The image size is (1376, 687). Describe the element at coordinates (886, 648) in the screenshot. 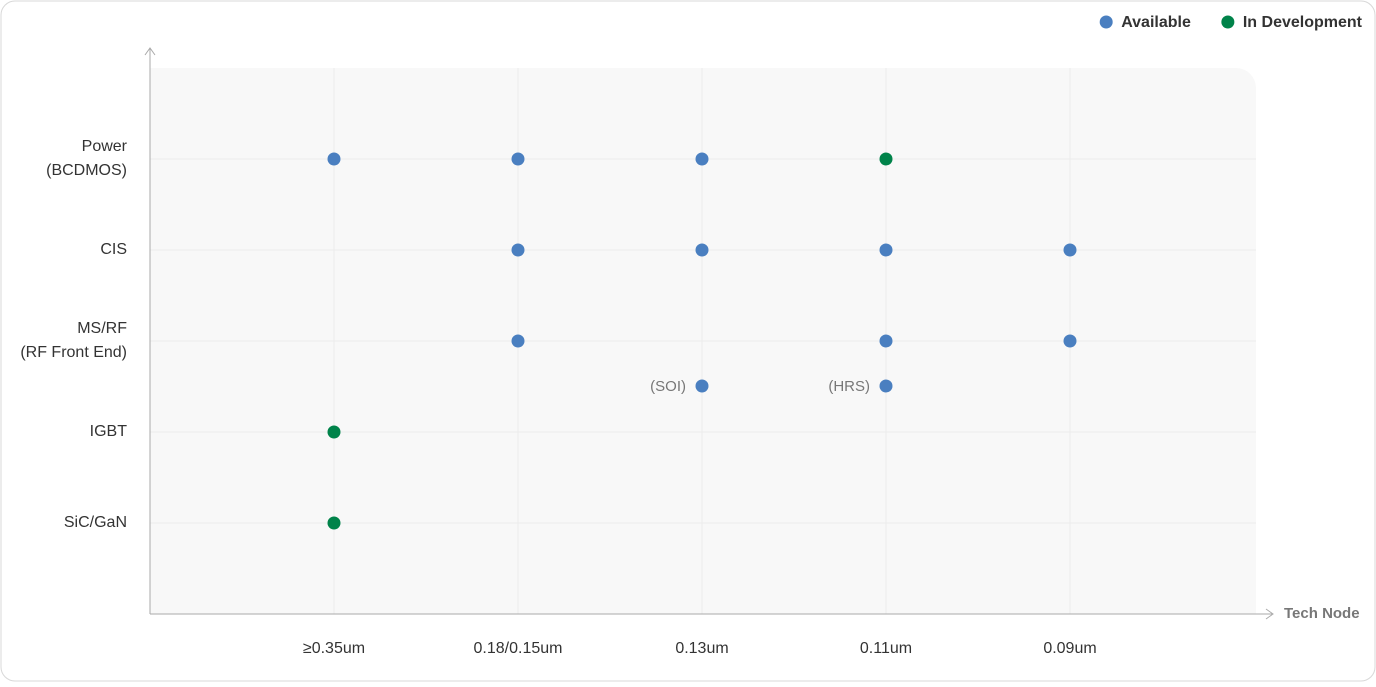

I see `x-tick-label: 0.11um` at that location.